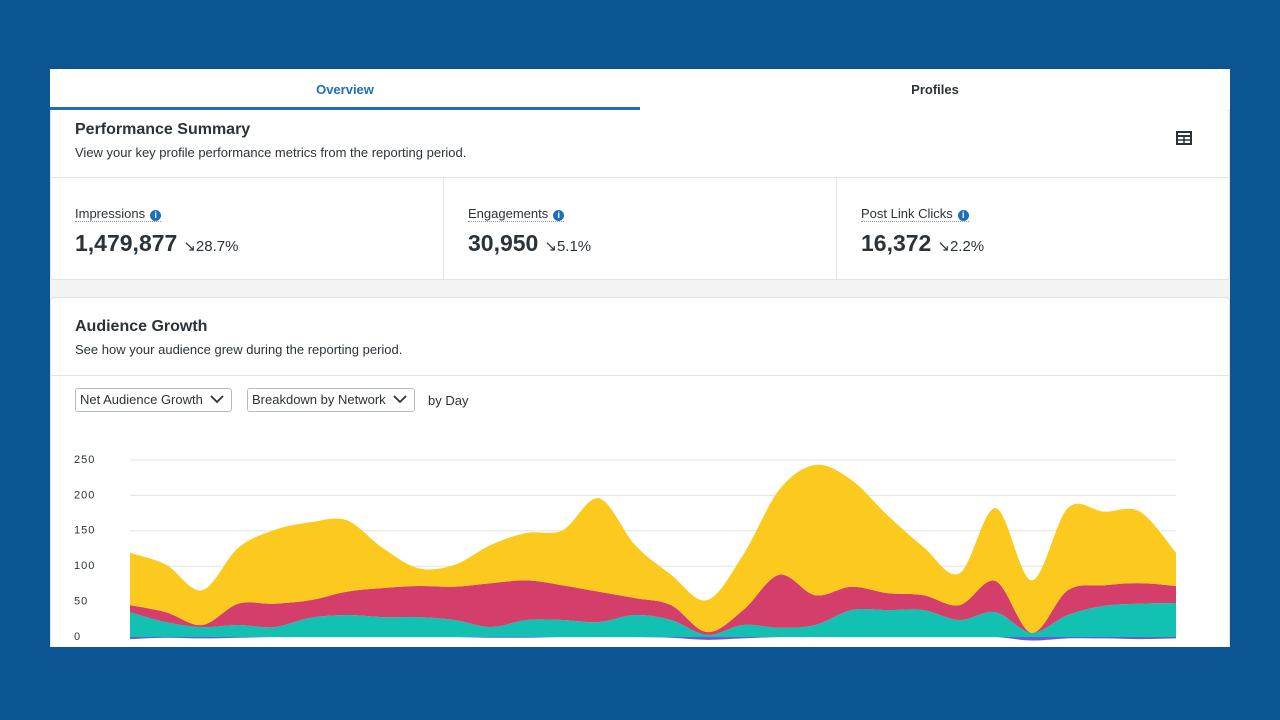 This screenshot has height=720, width=1280. Describe the element at coordinates (81, 602) in the screenshot. I see `y-tick-label: 50` at that location.